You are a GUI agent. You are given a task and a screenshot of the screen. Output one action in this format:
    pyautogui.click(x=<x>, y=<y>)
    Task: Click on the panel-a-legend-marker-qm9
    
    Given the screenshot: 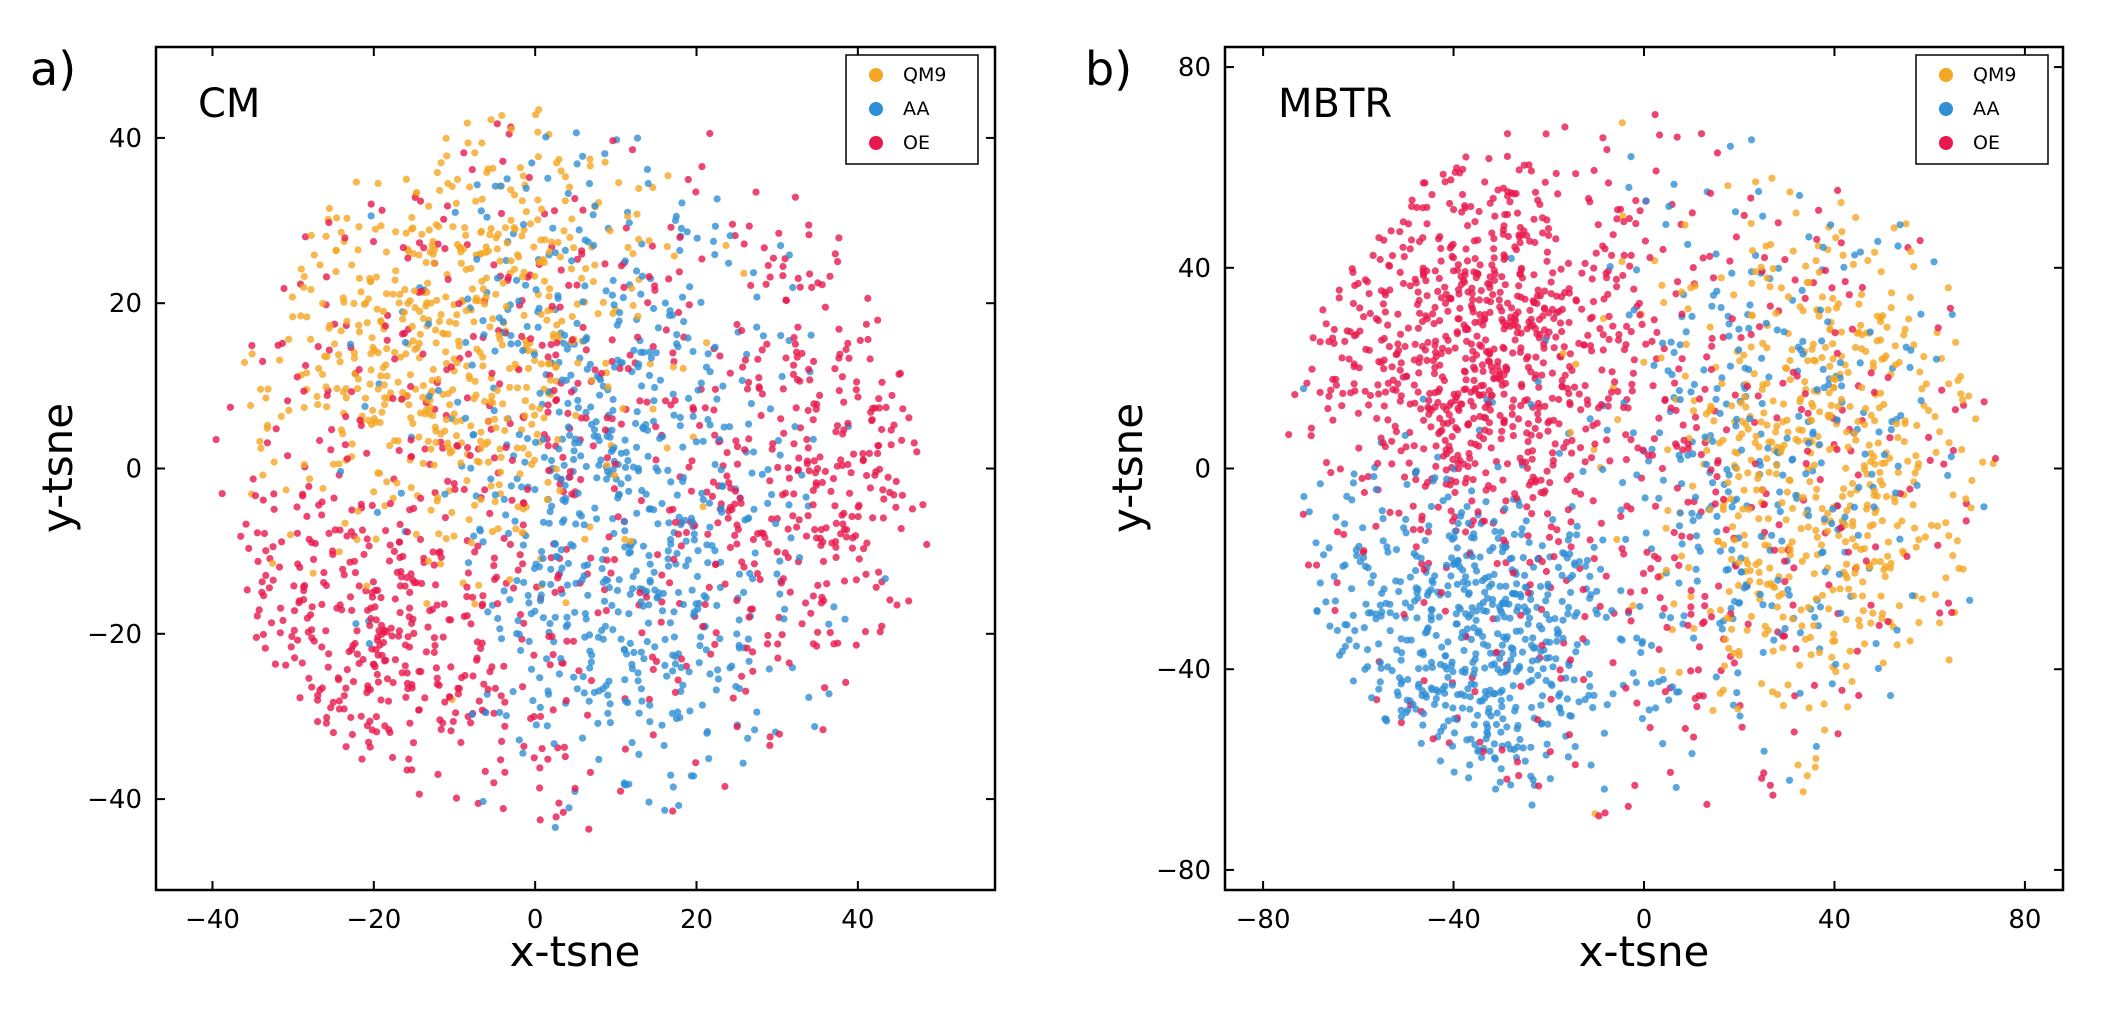 What is the action you would take?
    pyautogui.click(x=876, y=75)
    